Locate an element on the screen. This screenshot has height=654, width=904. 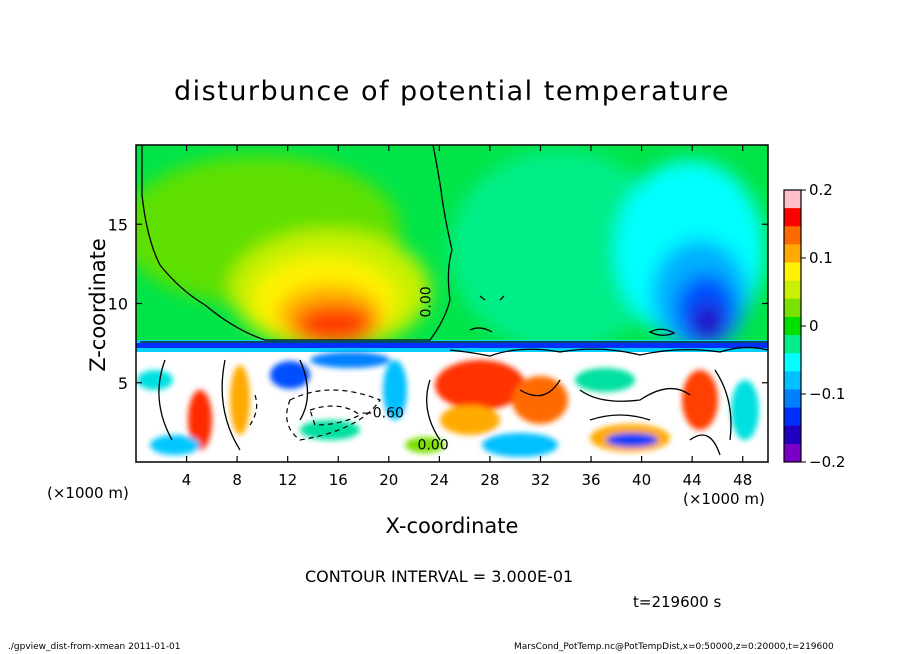
footer-left: ./gpview_dist-from-xmean 2011-01-01 is located at coordinates (94, 647).